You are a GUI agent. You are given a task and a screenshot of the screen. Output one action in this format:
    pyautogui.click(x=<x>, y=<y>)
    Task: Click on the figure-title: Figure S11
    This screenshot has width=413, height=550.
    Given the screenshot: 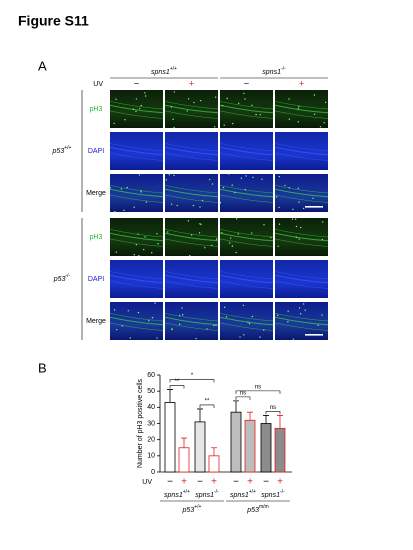 What is the action you would take?
    pyautogui.click(x=53, y=21)
    